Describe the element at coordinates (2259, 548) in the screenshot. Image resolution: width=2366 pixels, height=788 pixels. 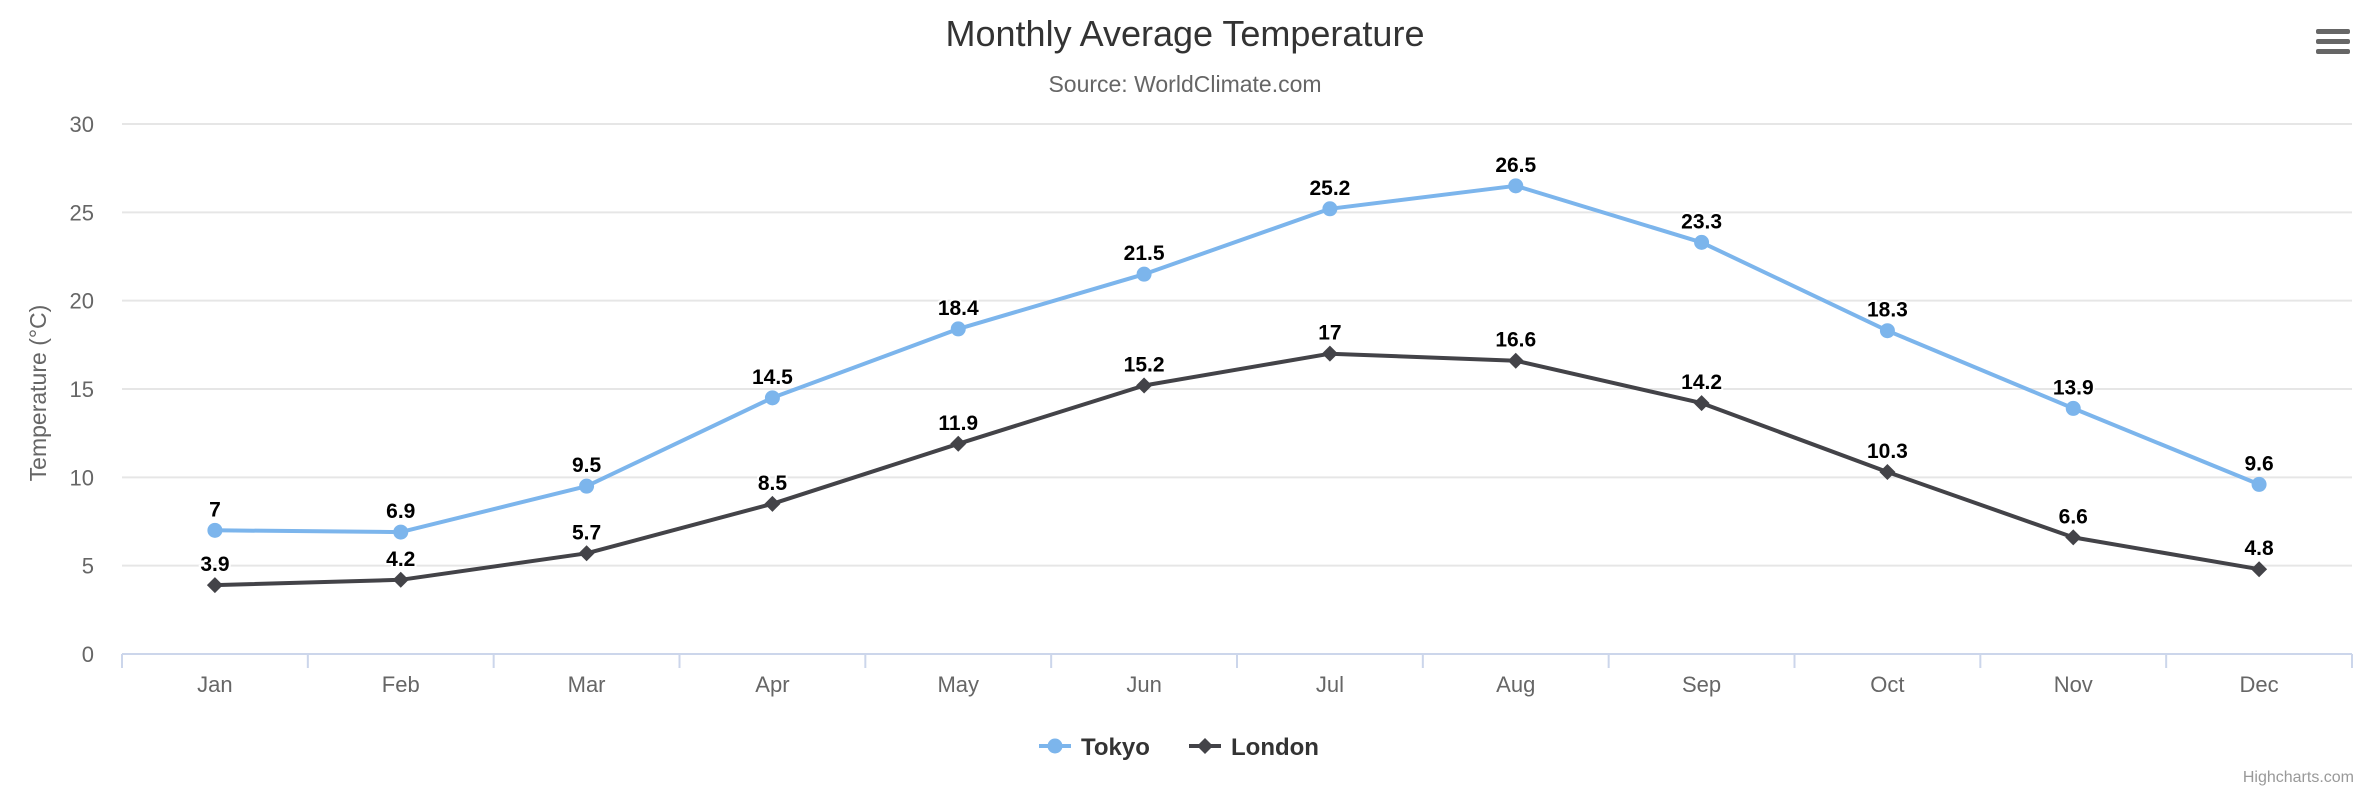
I see `data-label-london: 4.8` at that location.